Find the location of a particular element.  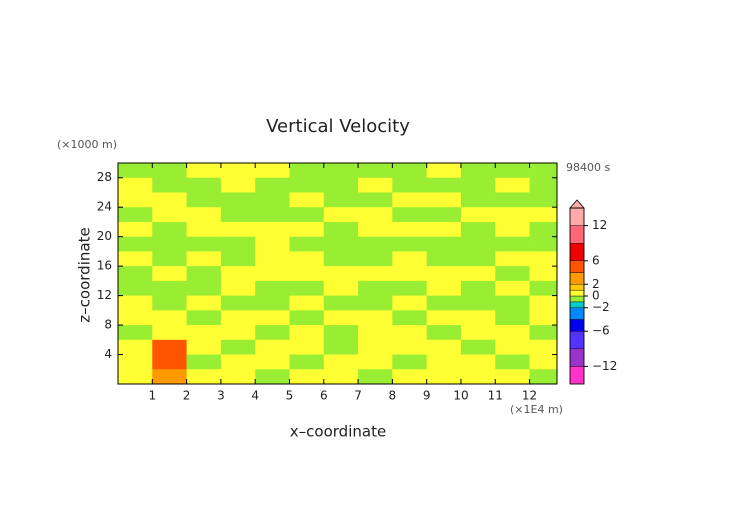

x-tick-label: 6 is located at coordinates (324, 396).